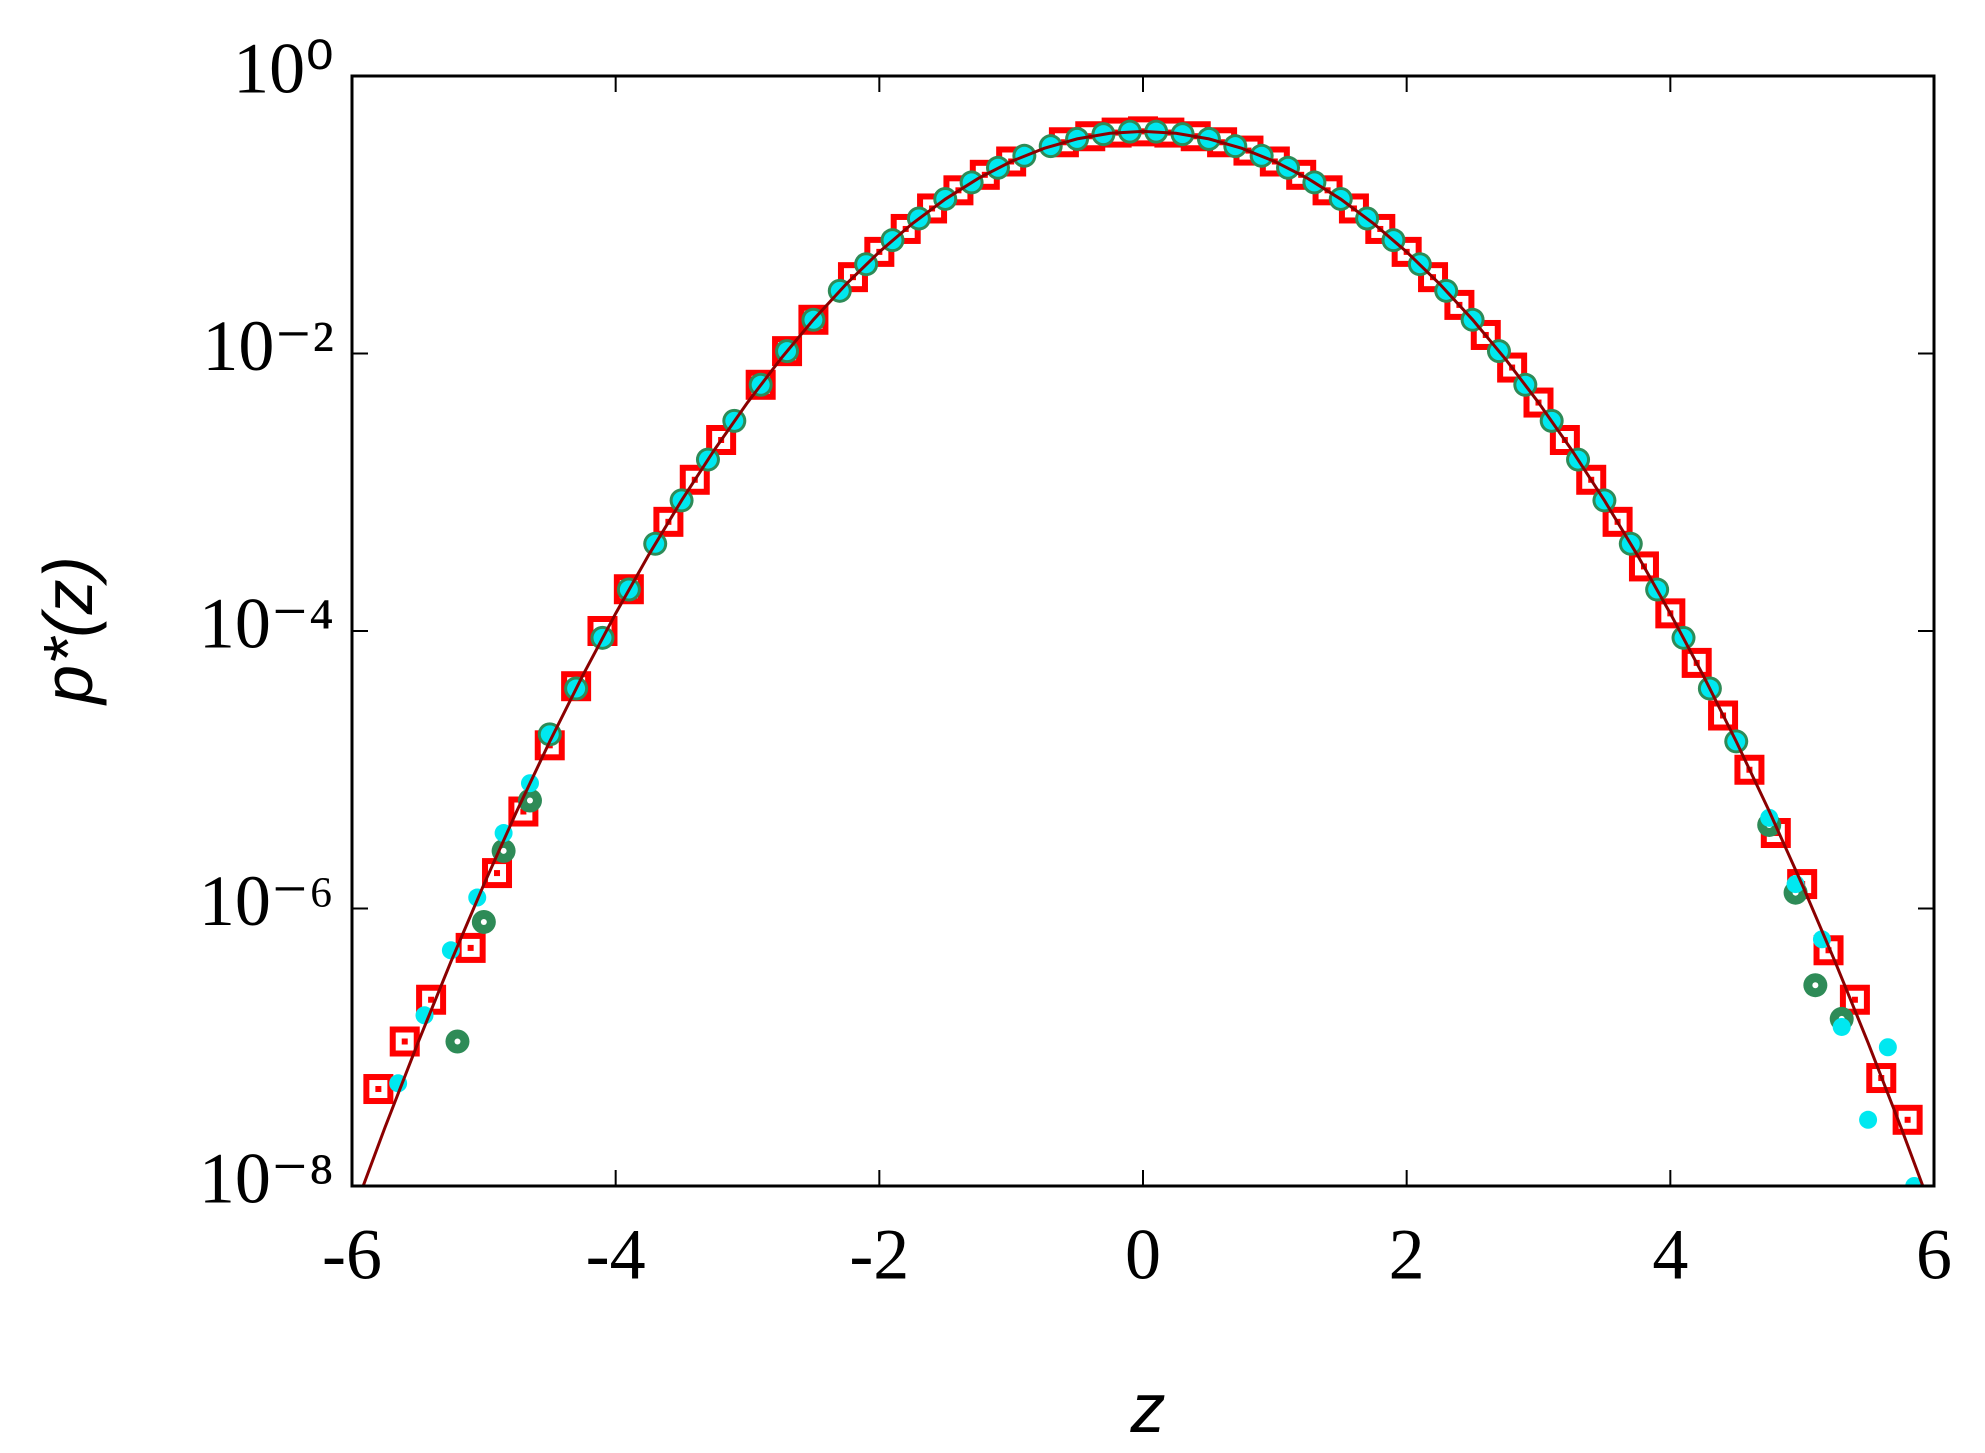 The height and width of the screenshot is (1453, 1985). What do you see at coordinates (616, 1255) in the screenshot?
I see `x-tick-label: -4` at bounding box center [616, 1255].